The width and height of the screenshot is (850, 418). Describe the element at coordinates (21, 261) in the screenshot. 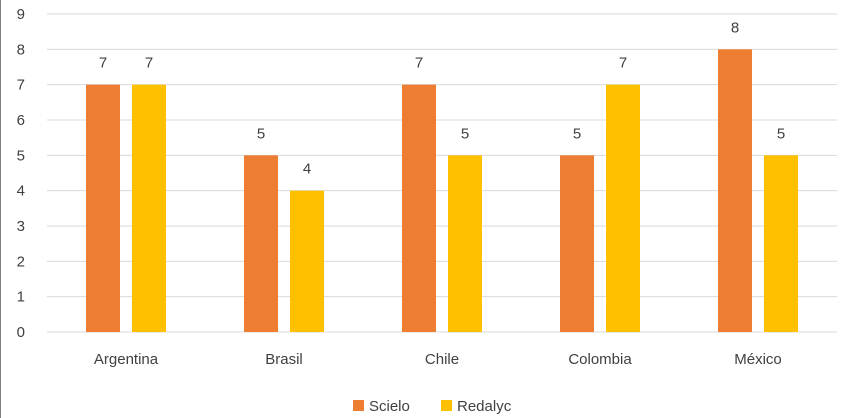

I see `y-tick-label: 2` at that location.